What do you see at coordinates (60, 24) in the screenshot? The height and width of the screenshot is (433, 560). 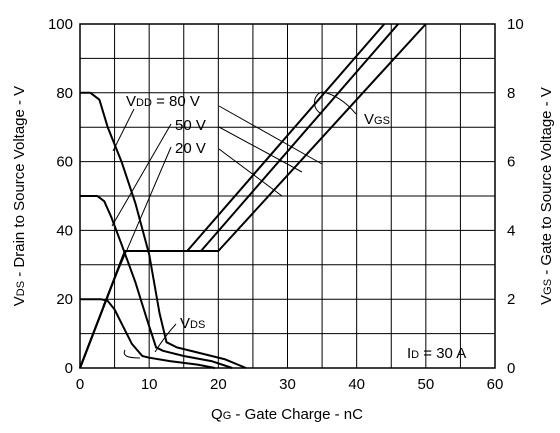 I see `left-y-tick-label: 100` at bounding box center [60, 24].